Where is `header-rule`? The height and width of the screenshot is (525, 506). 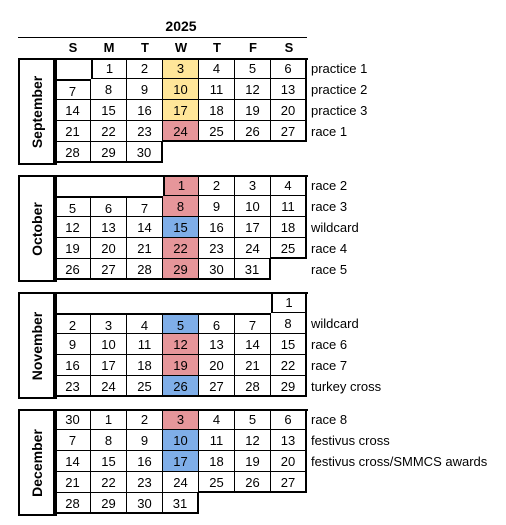 header-rule is located at coordinates (162, 37).